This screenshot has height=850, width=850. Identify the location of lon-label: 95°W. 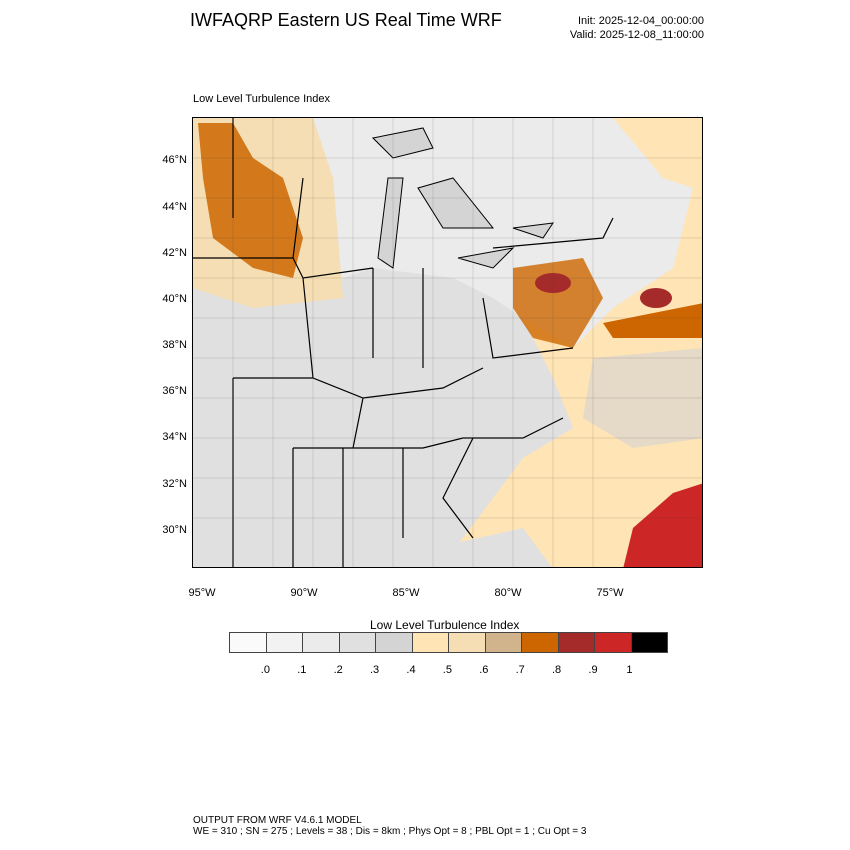
(202, 593).